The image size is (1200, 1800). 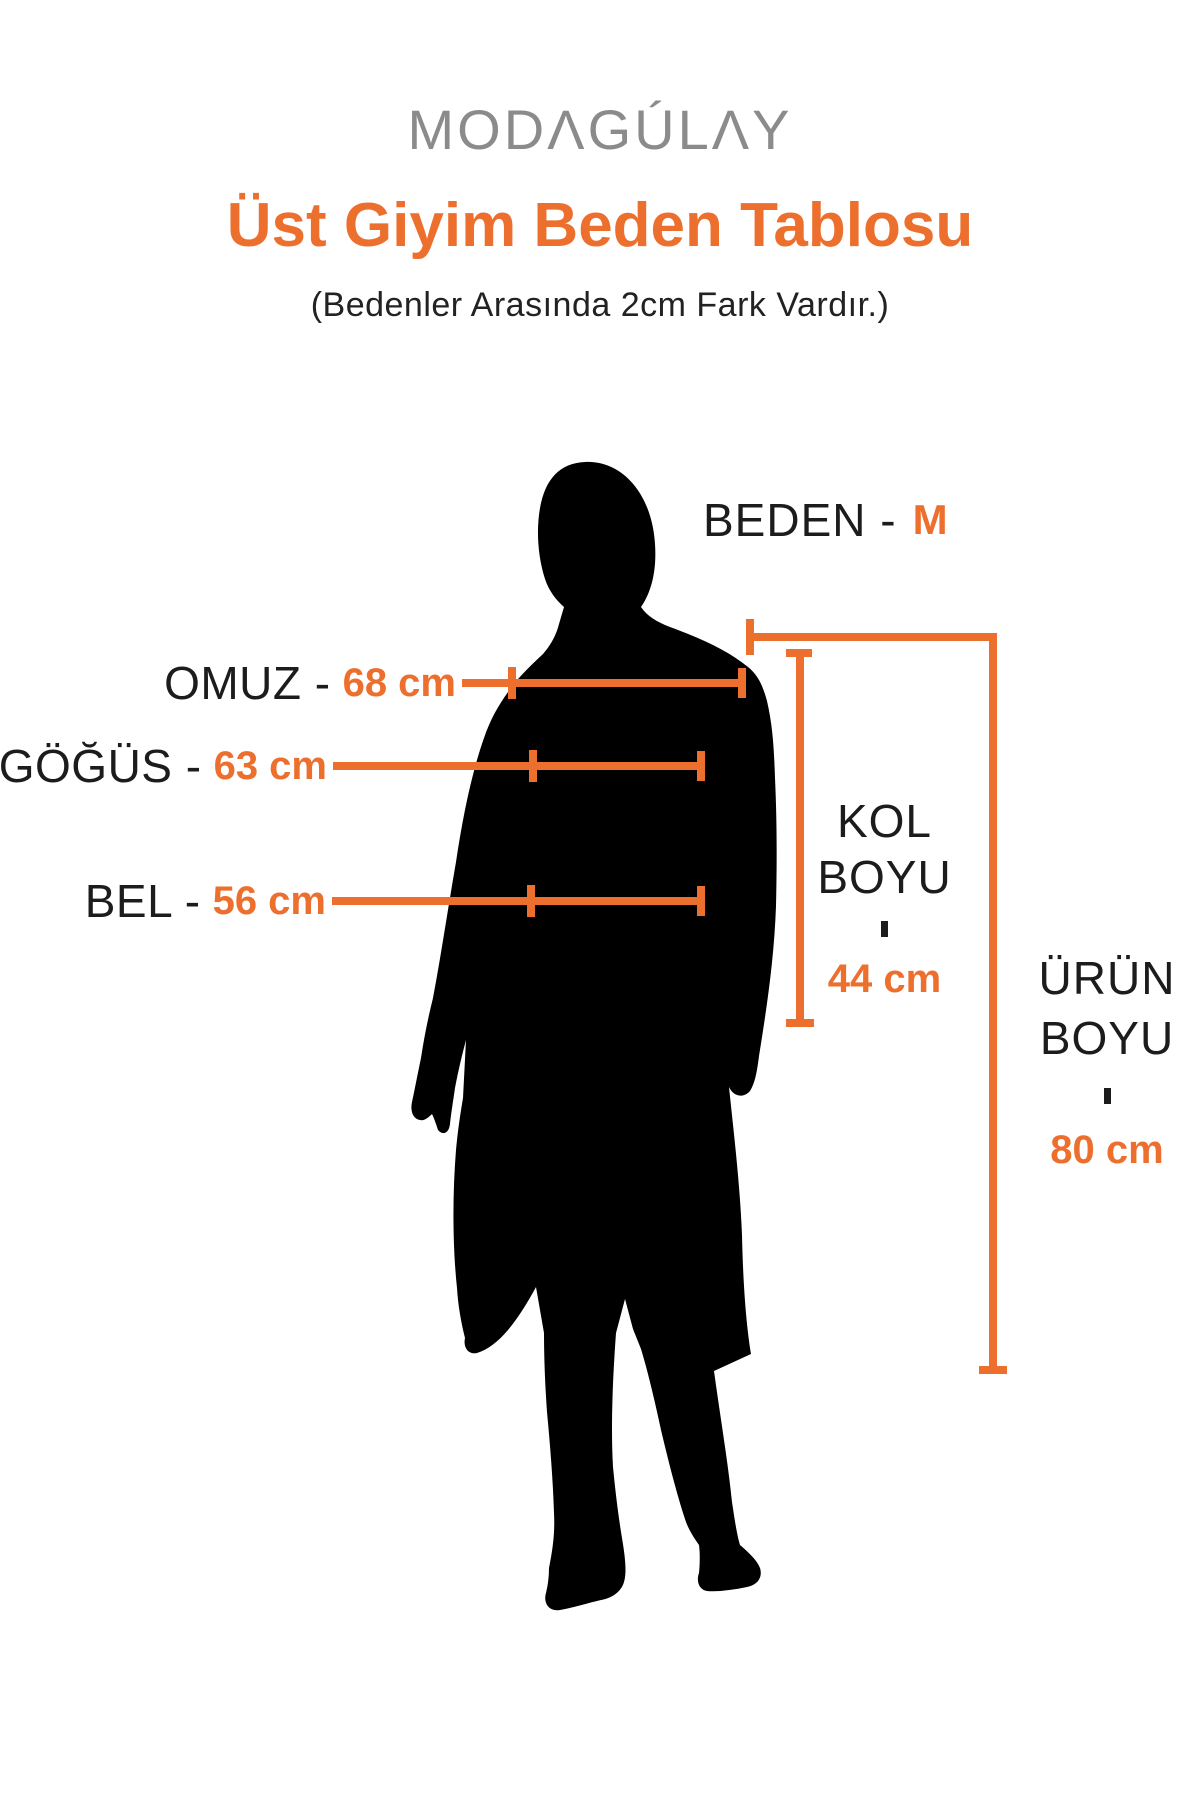 I want to click on omuz-label: OMUZ - 68 cm, so click(x=228, y=683).